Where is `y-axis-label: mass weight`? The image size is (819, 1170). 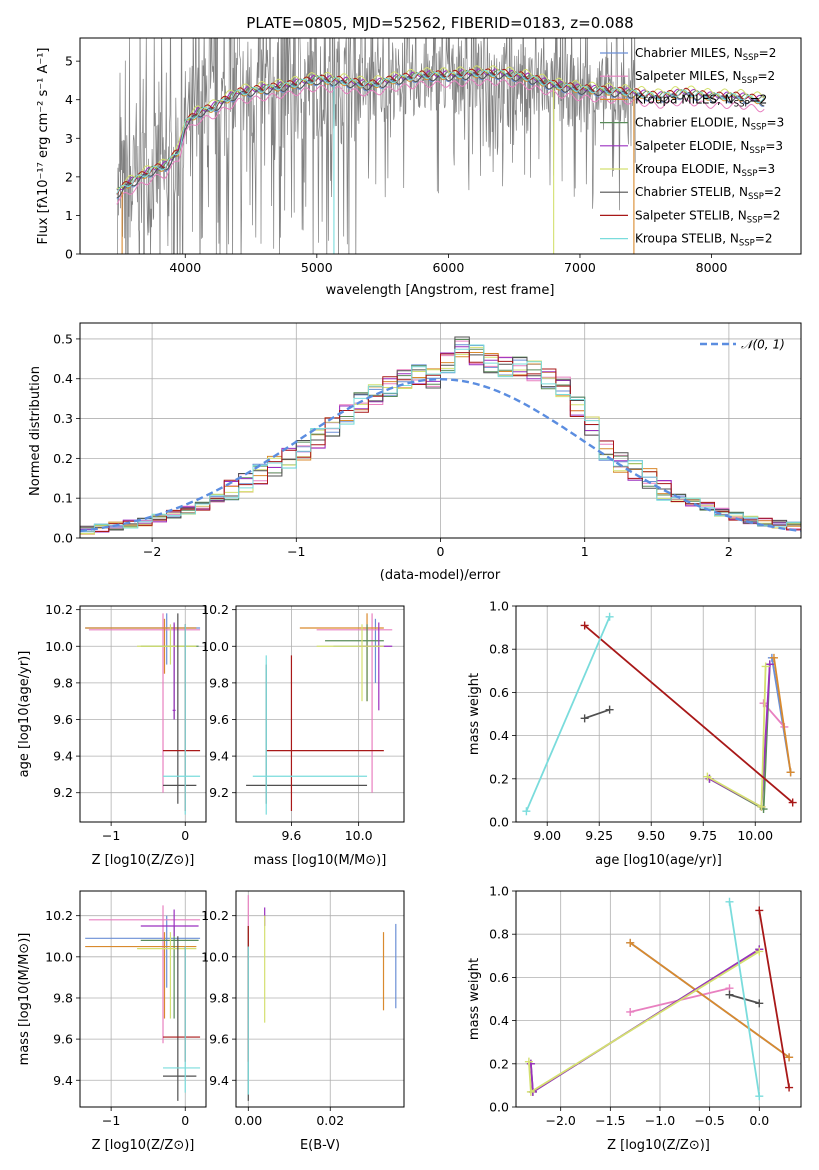
y-axis-label: mass weight is located at coordinates (474, 714).